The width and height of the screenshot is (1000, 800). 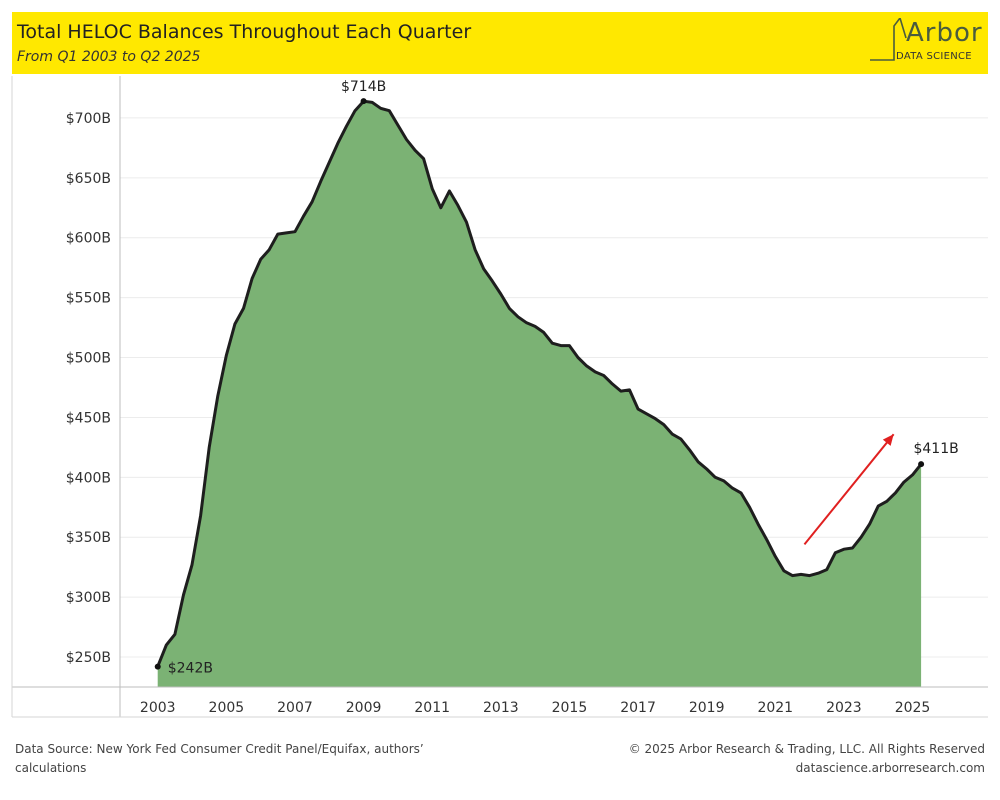 I want to click on trend-arrow-head-icon, so click(x=888, y=440).